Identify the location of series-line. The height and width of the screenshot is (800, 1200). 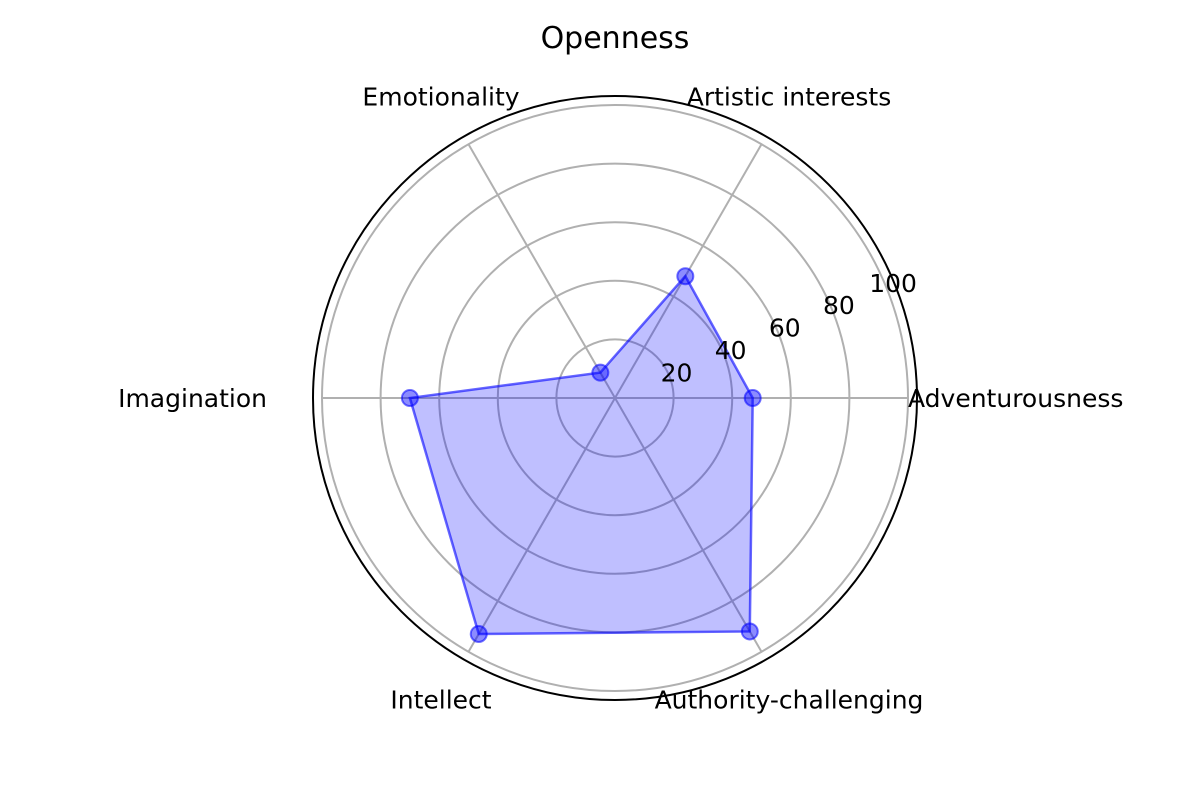
(581, 455).